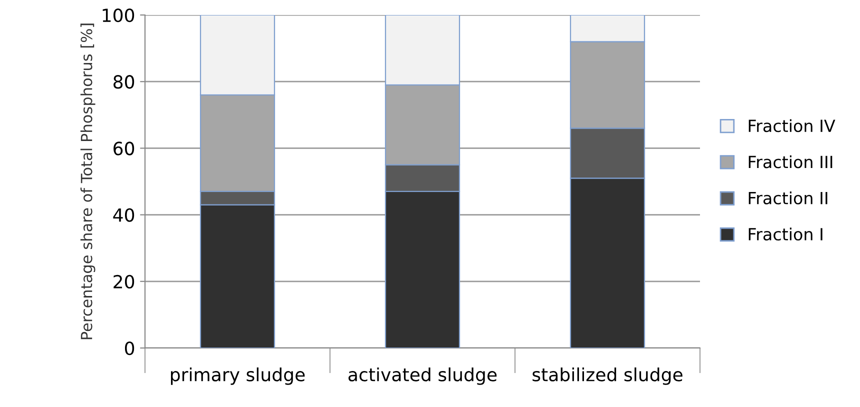  Describe the element at coordinates (118, 15) in the screenshot. I see `y-tick-label: 100` at that location.